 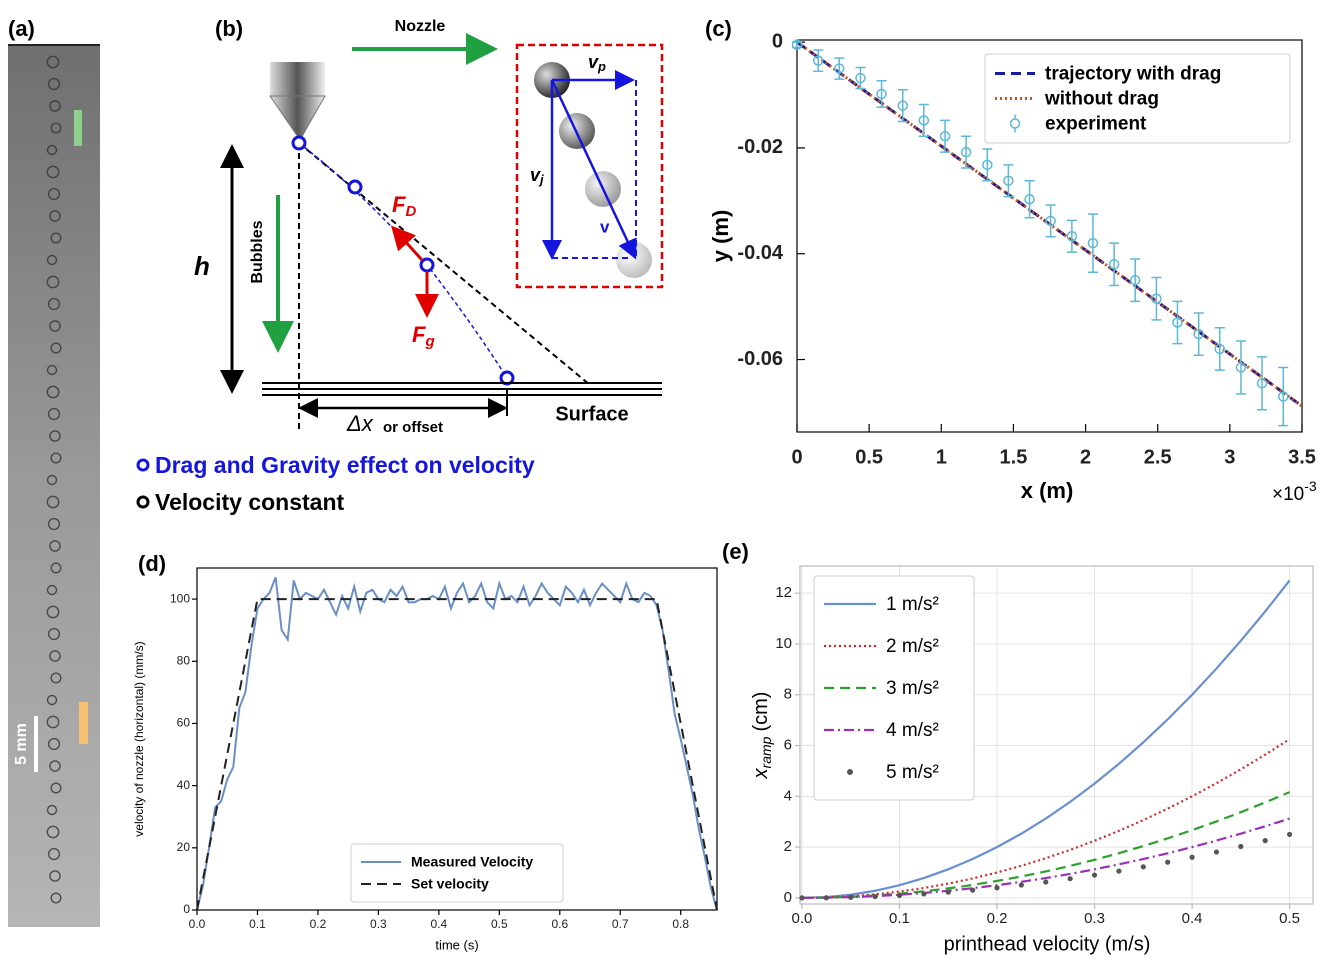 I want to click on velocity-inset, so click(x=589, y=166).